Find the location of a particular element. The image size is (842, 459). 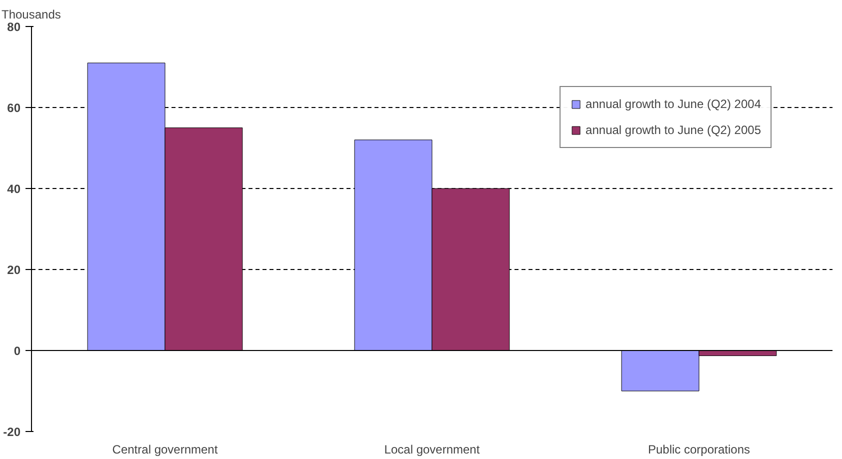

y-tick-label: 60 is located at coordinates (14, 108).